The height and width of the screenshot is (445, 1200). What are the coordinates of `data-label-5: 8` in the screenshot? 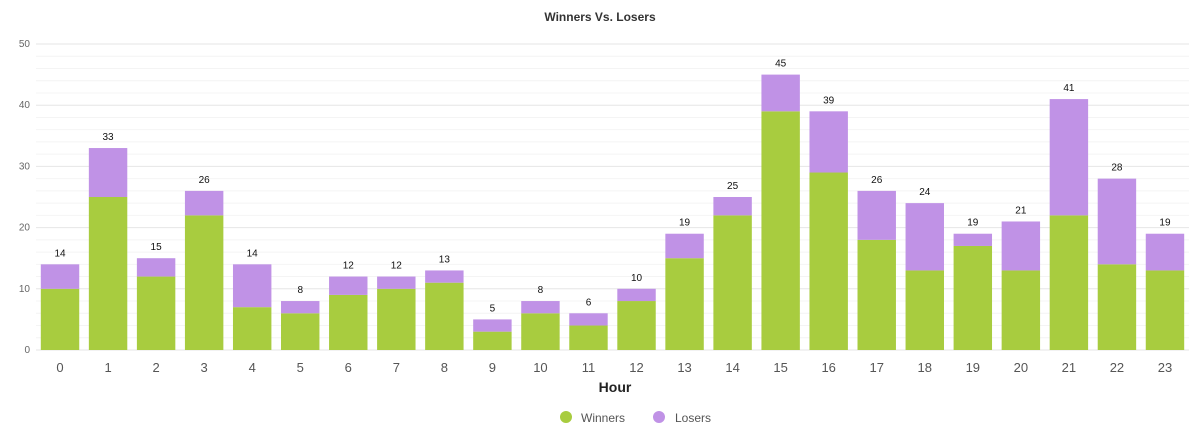 It's located at (300, 290).